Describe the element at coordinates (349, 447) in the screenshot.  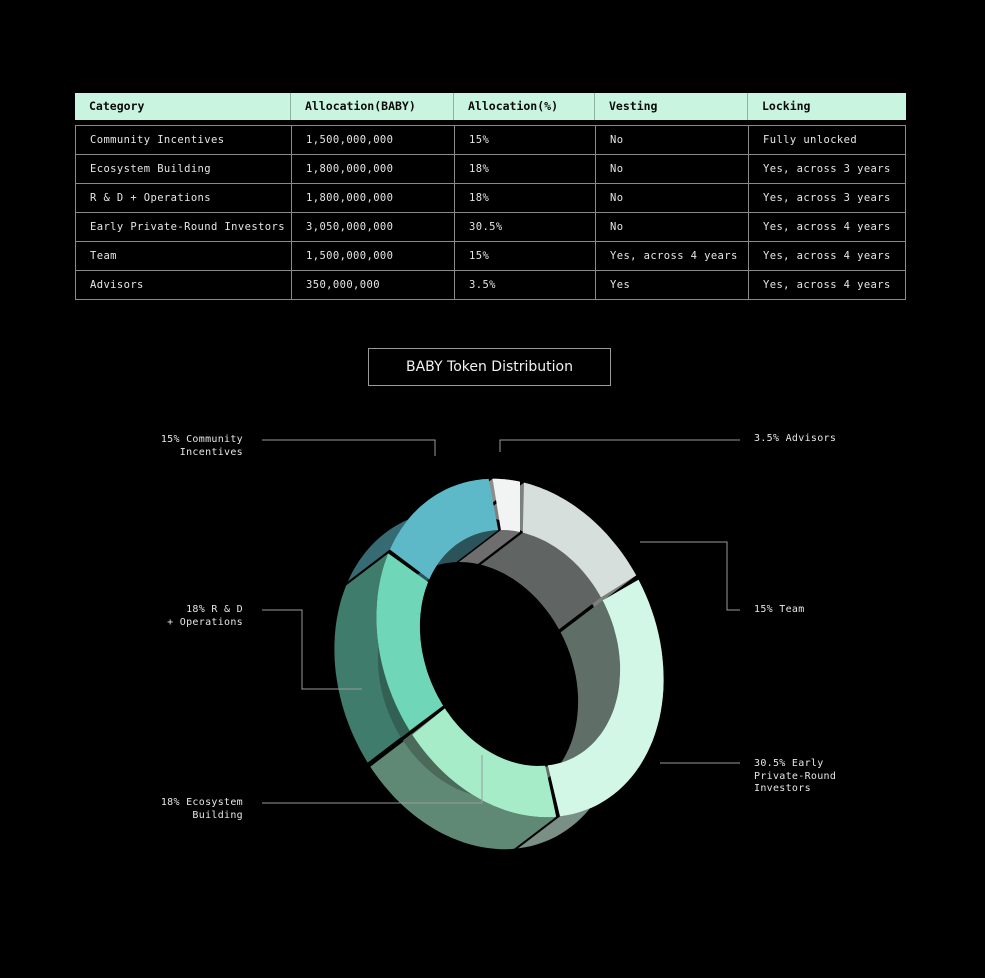
I see `leader-line-community-incentives` at that location.